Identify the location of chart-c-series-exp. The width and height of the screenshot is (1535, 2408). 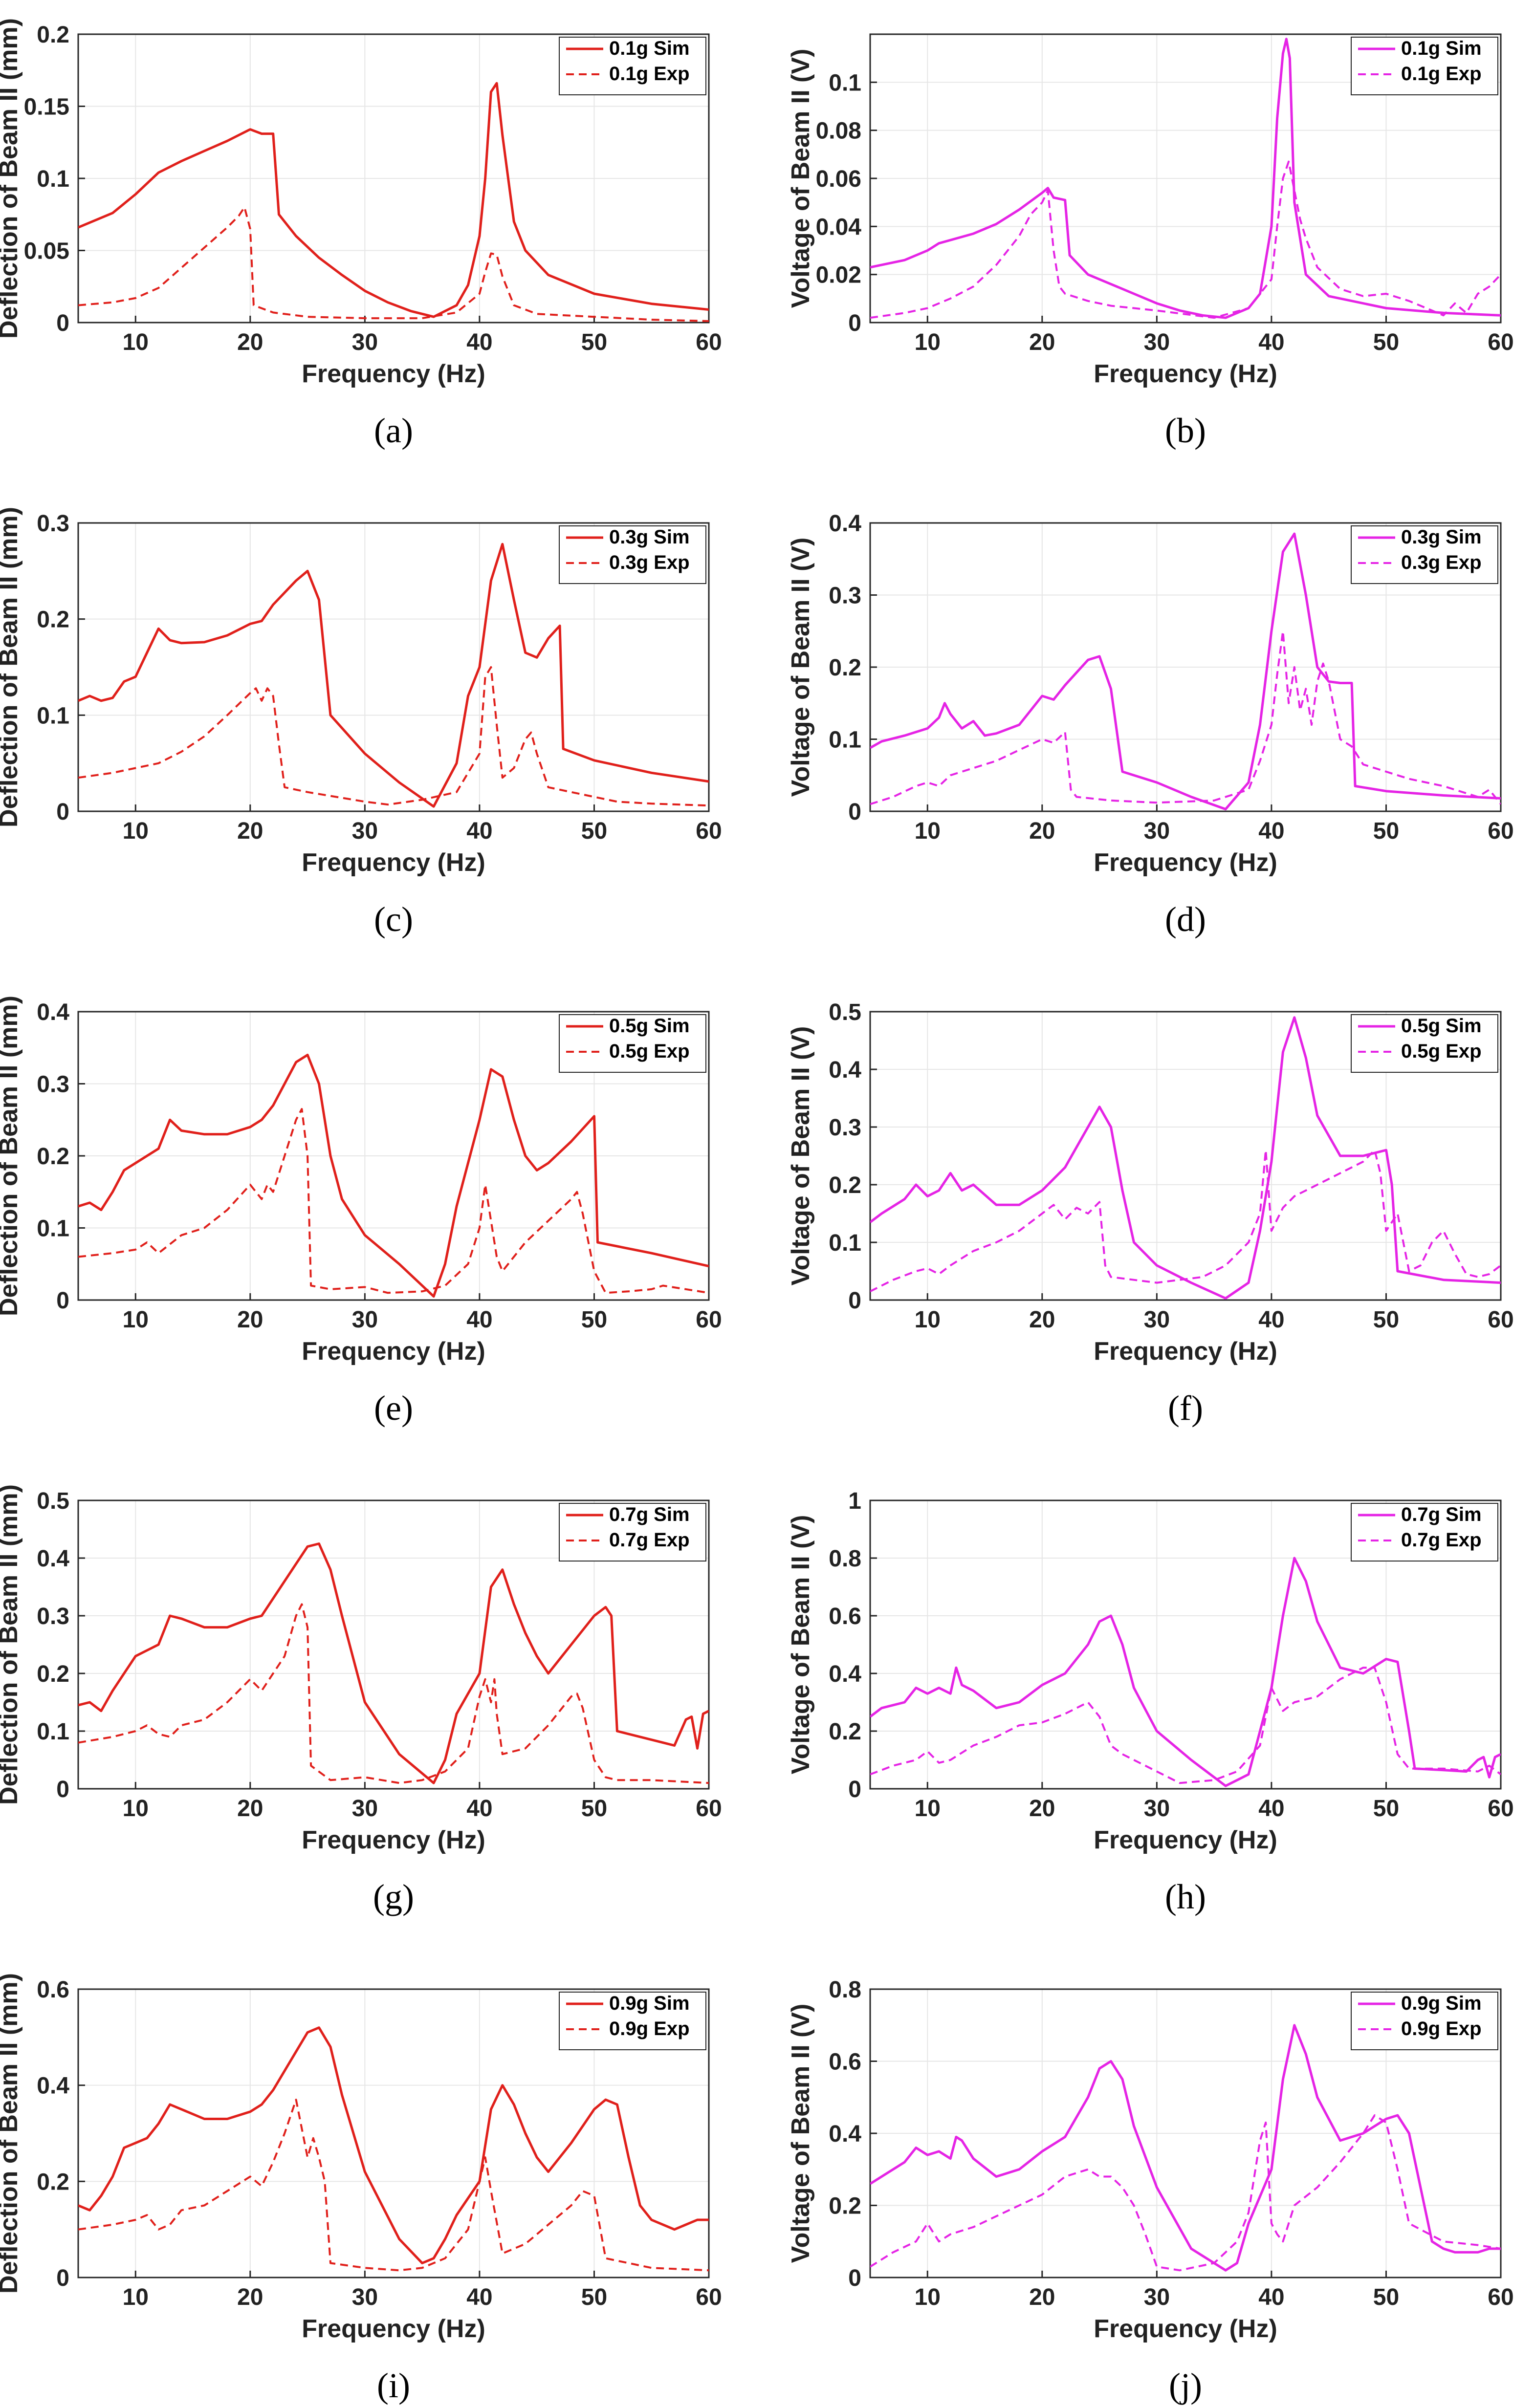
(393, 737).